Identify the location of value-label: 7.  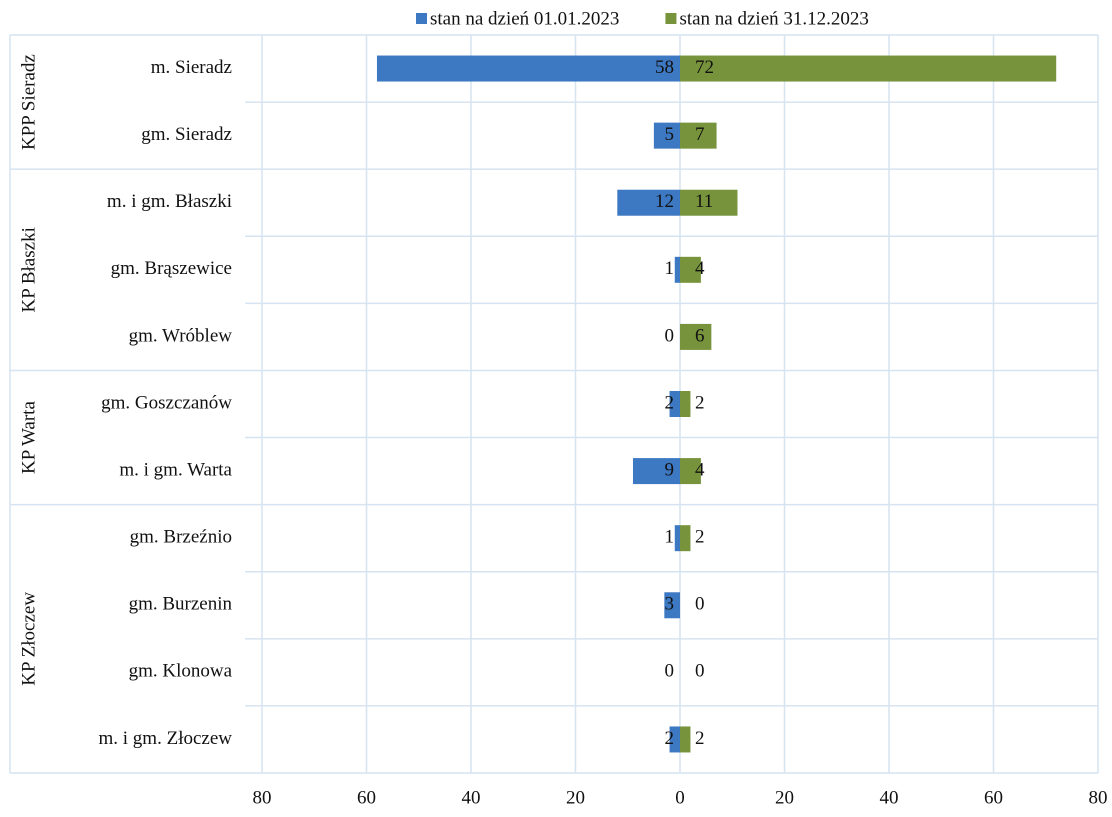
(700, 134).